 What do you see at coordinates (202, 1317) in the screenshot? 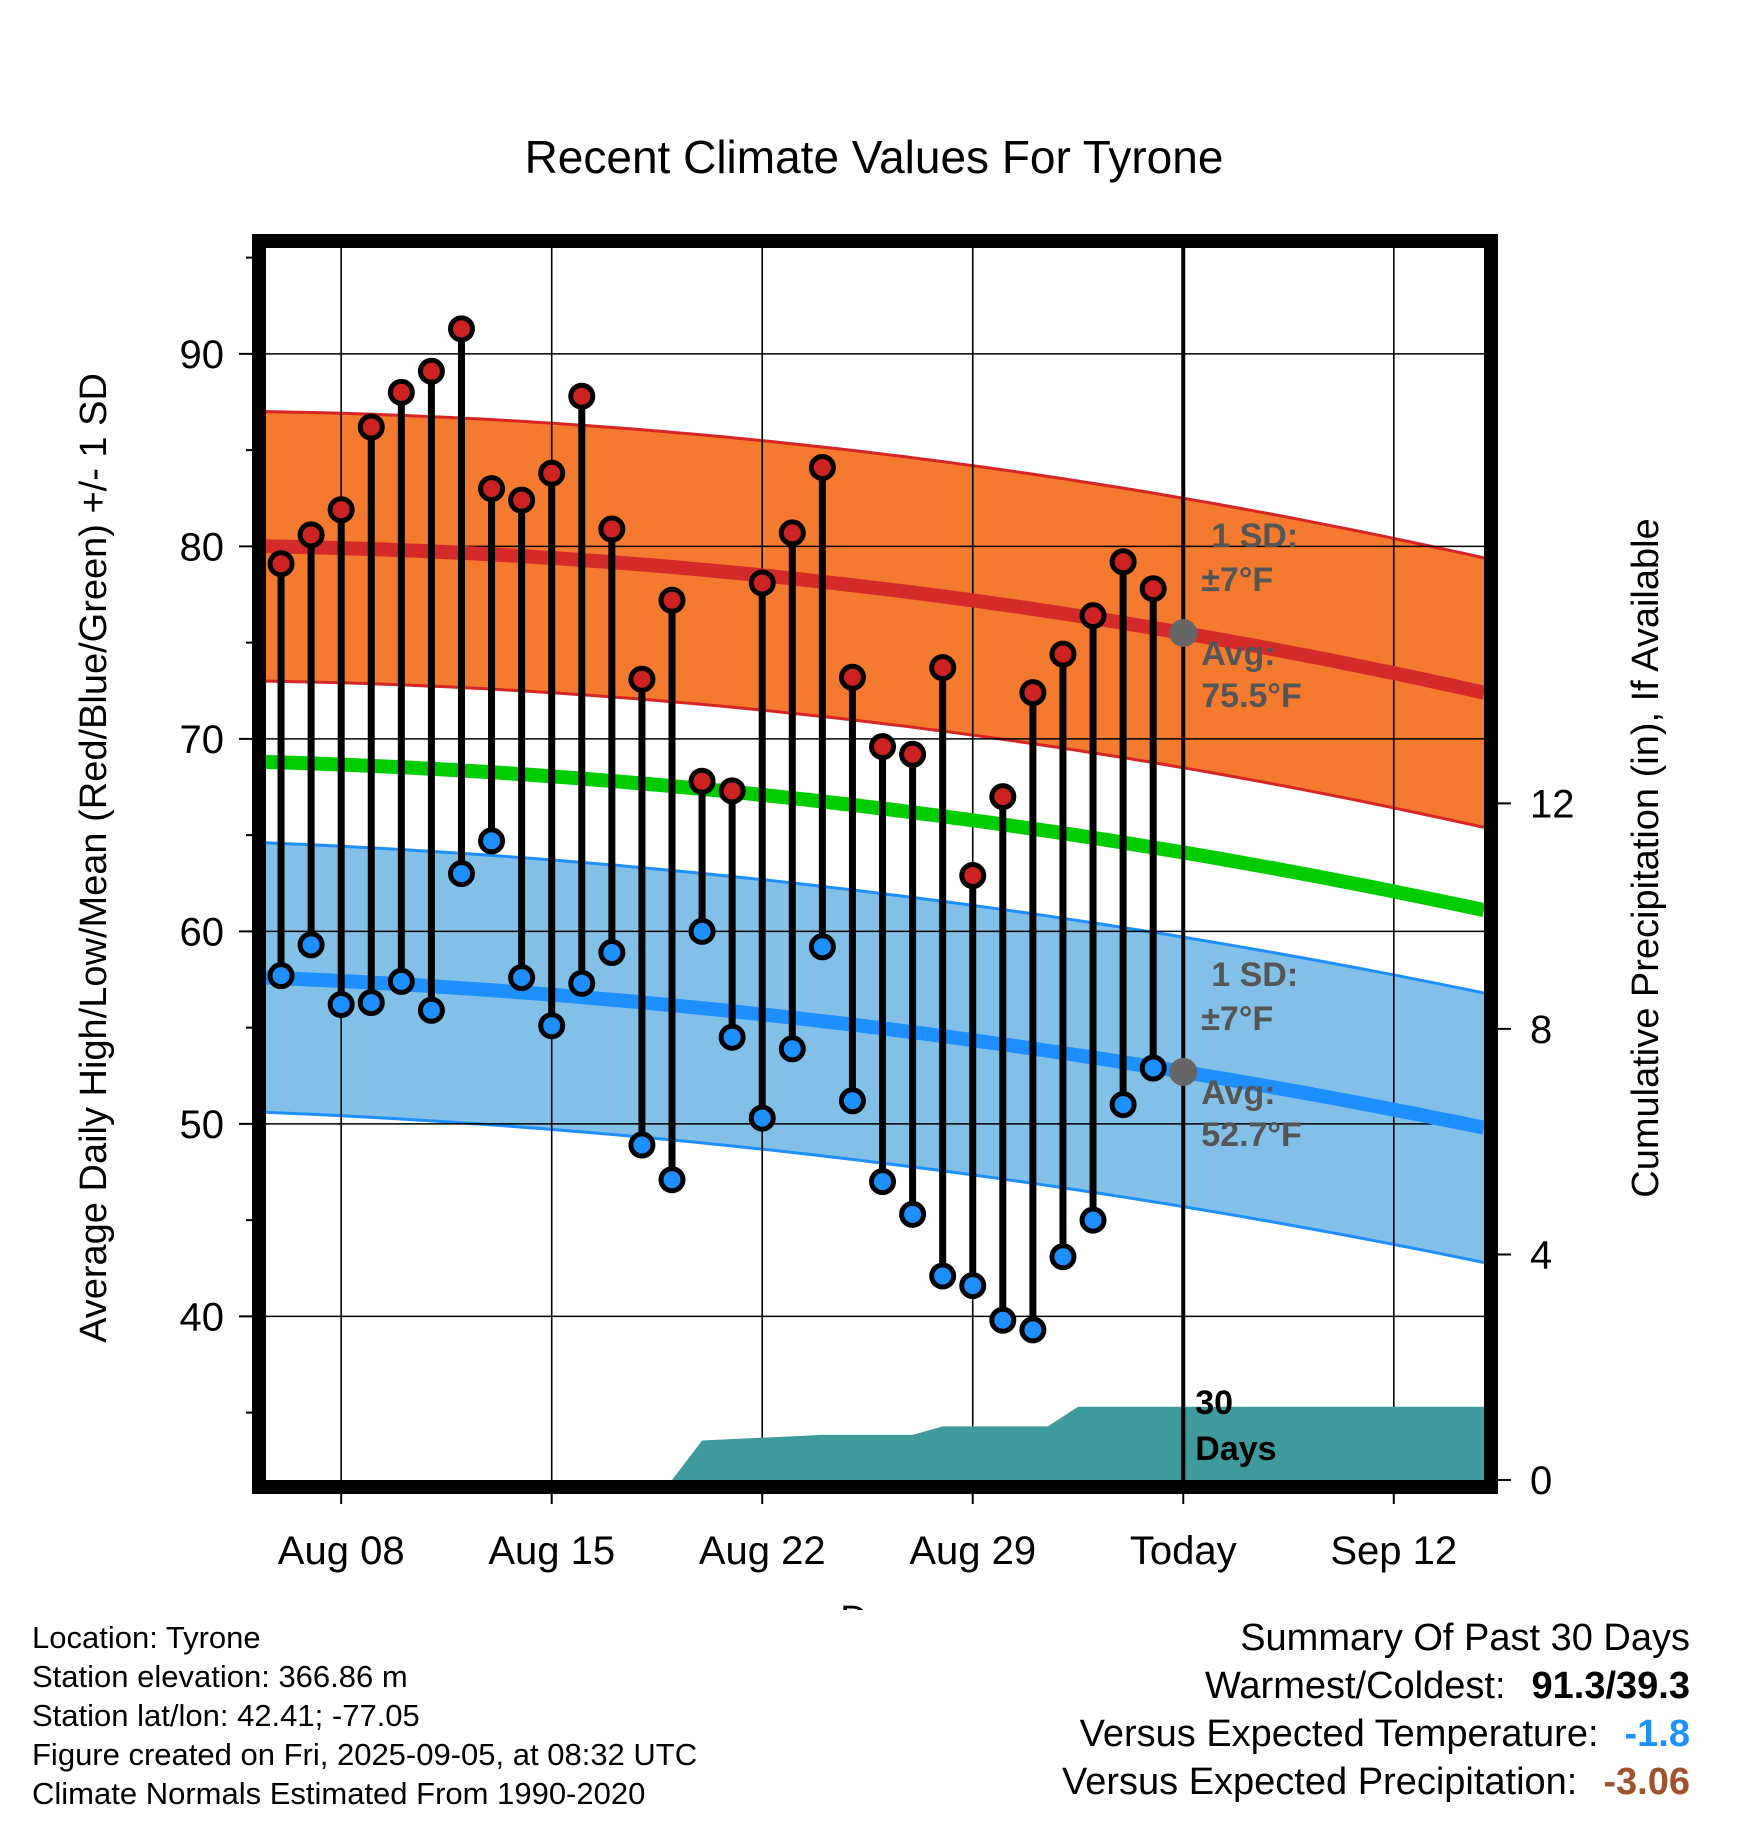
I see `y-tick-label-40: 40` at bounding box center [202, 1317].